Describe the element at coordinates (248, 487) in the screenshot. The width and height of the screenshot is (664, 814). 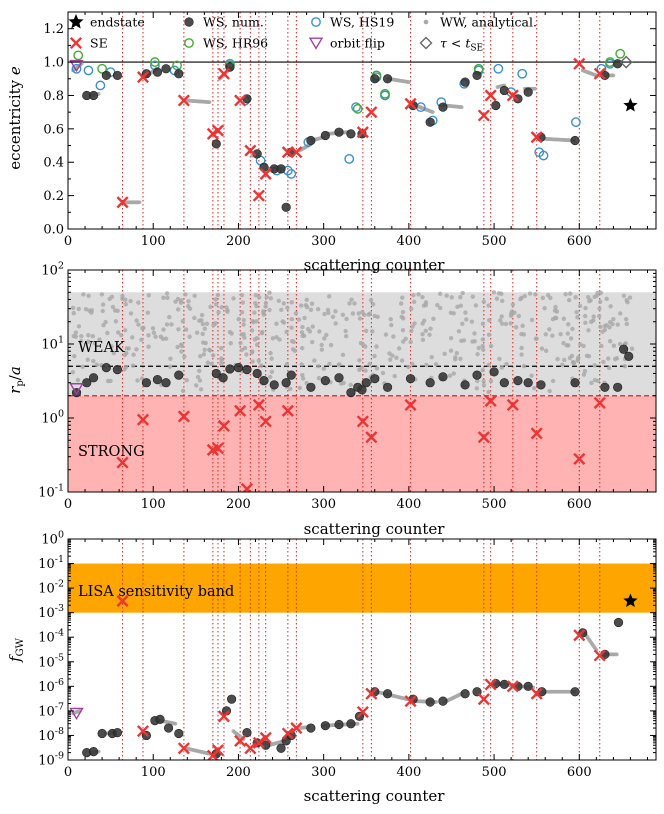
I see `se-pt-7-b` at that location.